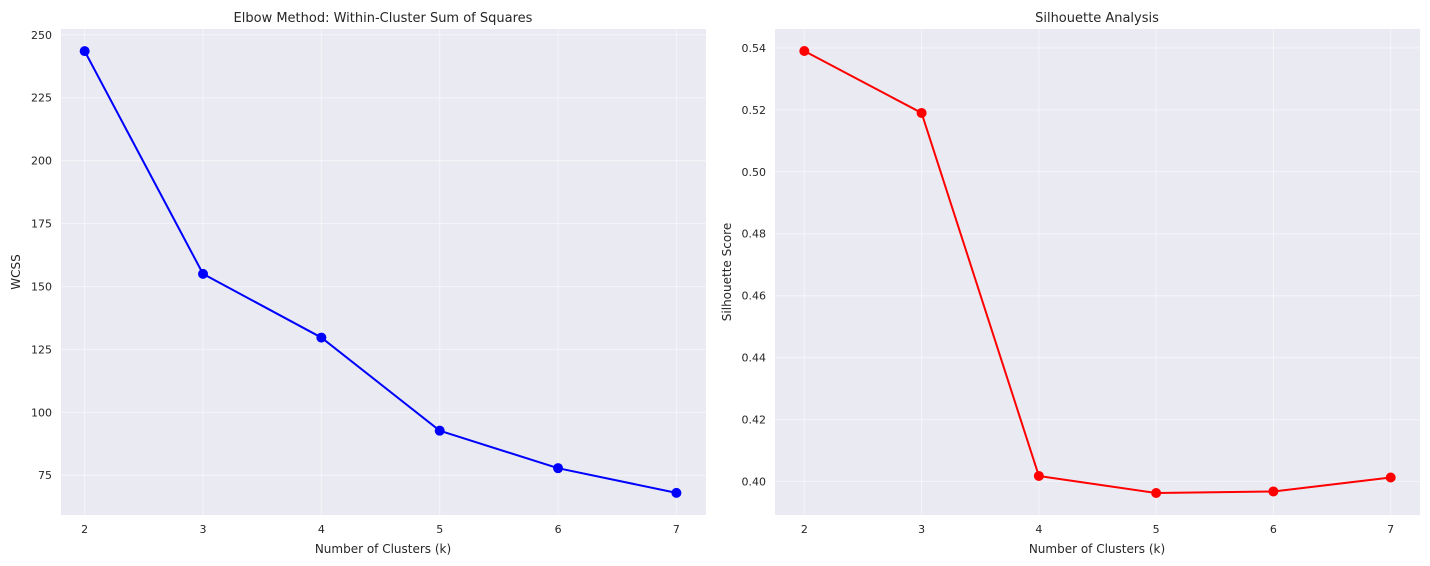  I want to click on elbow-y-tick-label: 75, so click(45, 475).